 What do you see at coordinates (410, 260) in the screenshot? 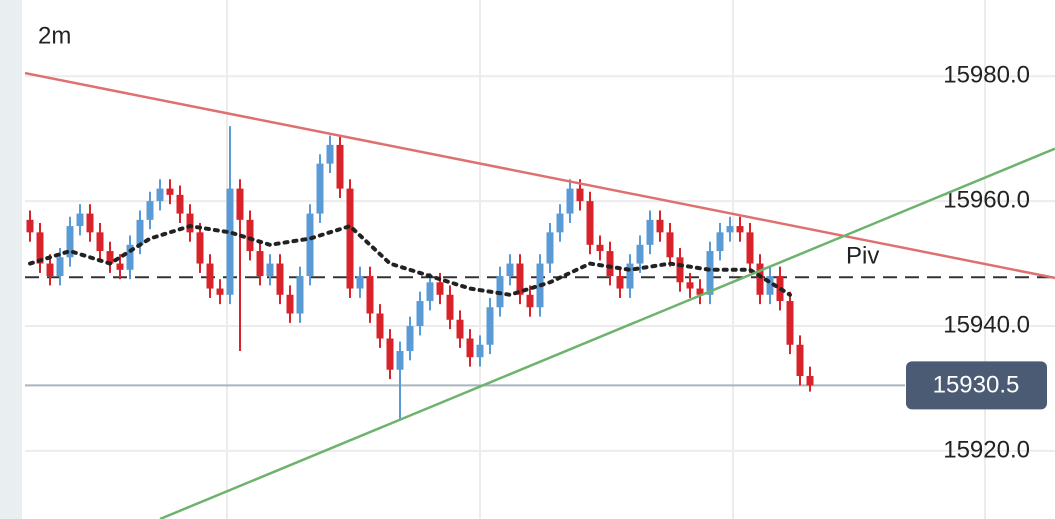
I see `moving-average` at bounding box center [410, 260].